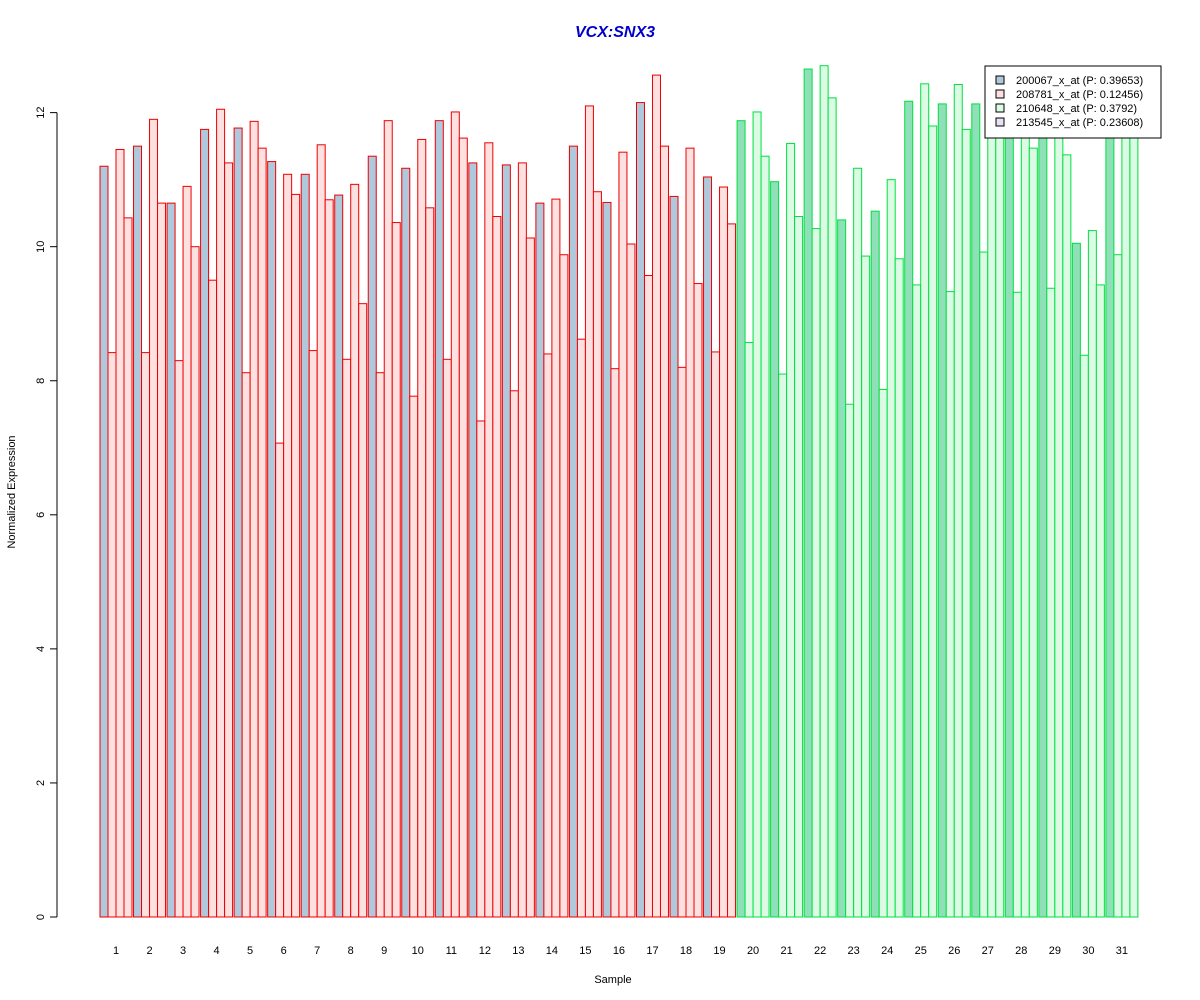  Describe the element at coordinates (284, 951) in the screenshot. I see `x-tick-label: 6` at that location.